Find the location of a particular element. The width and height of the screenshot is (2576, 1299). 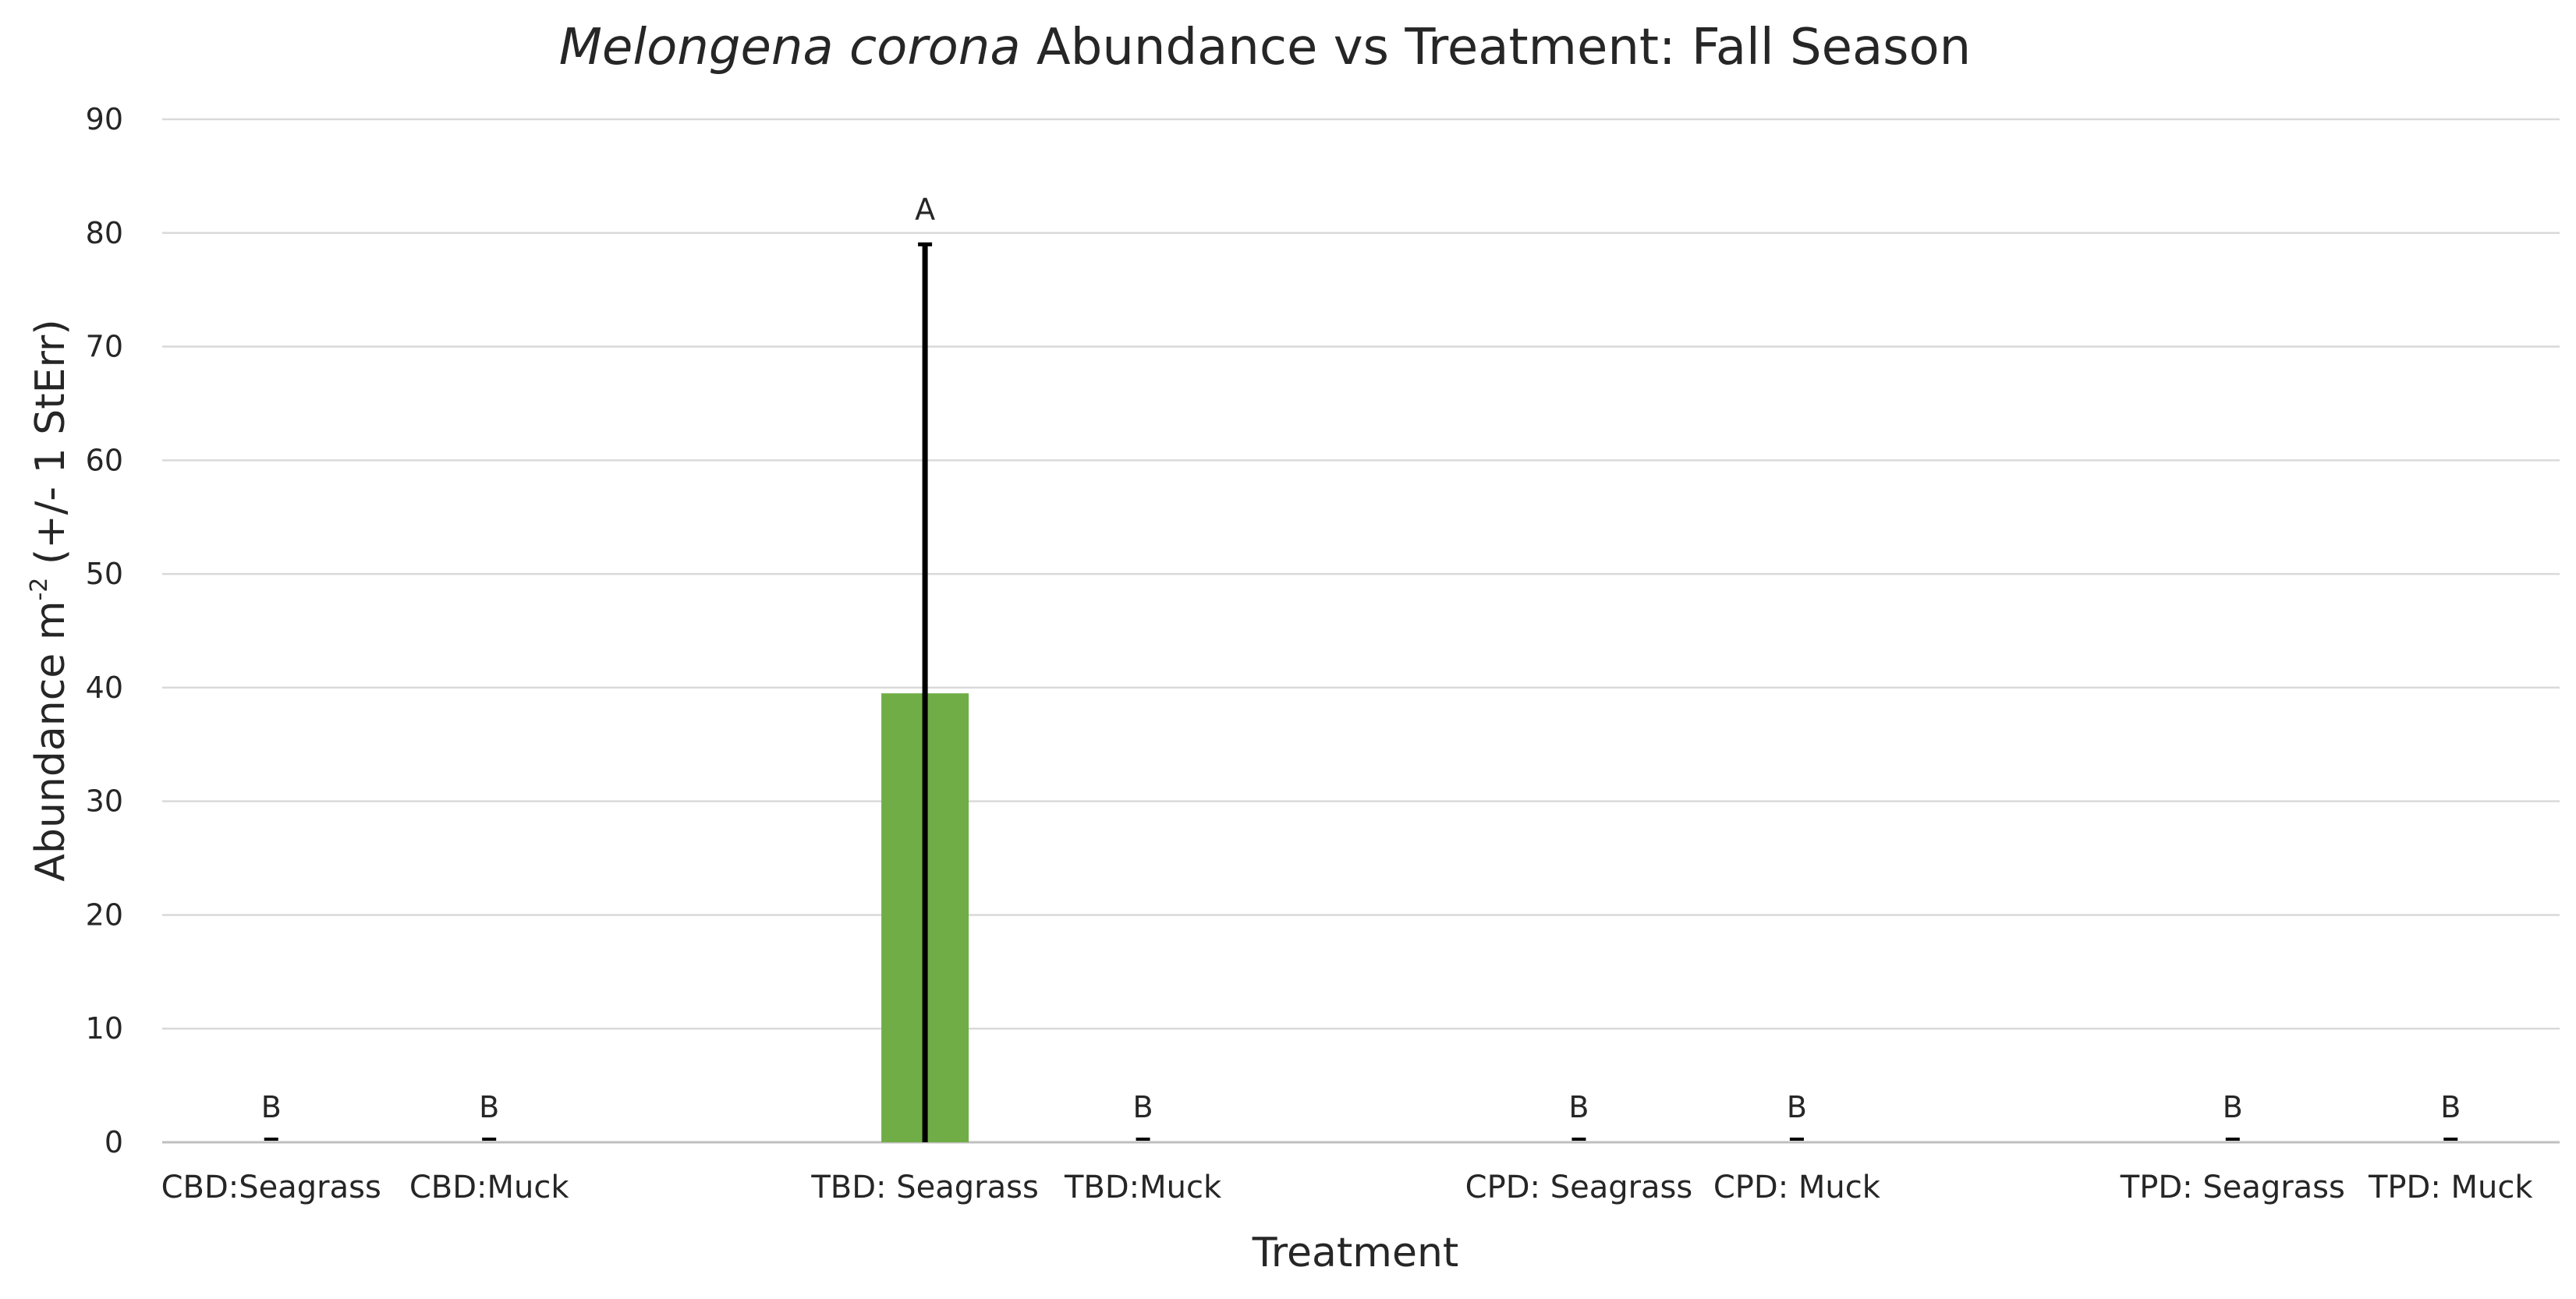

y-axis-title-sup: -2 is located at coordinates (39, 589).